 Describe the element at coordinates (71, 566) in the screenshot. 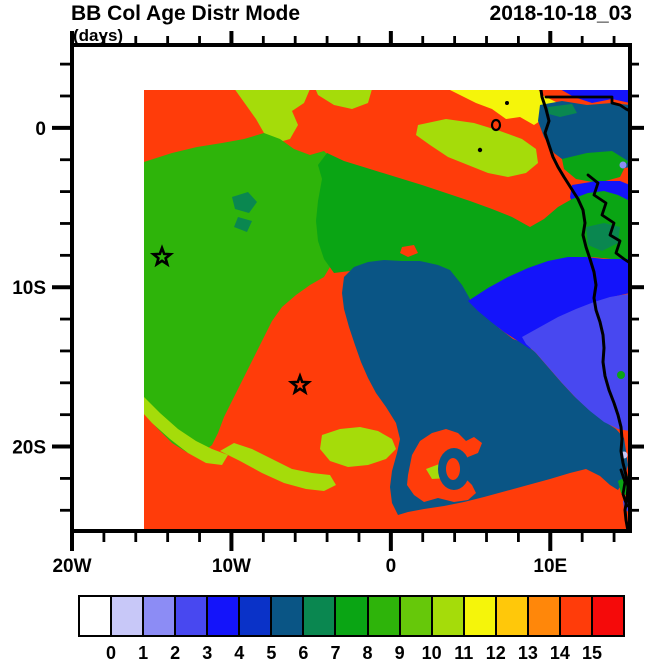

I see `x-axis-label: 20W` at that location.